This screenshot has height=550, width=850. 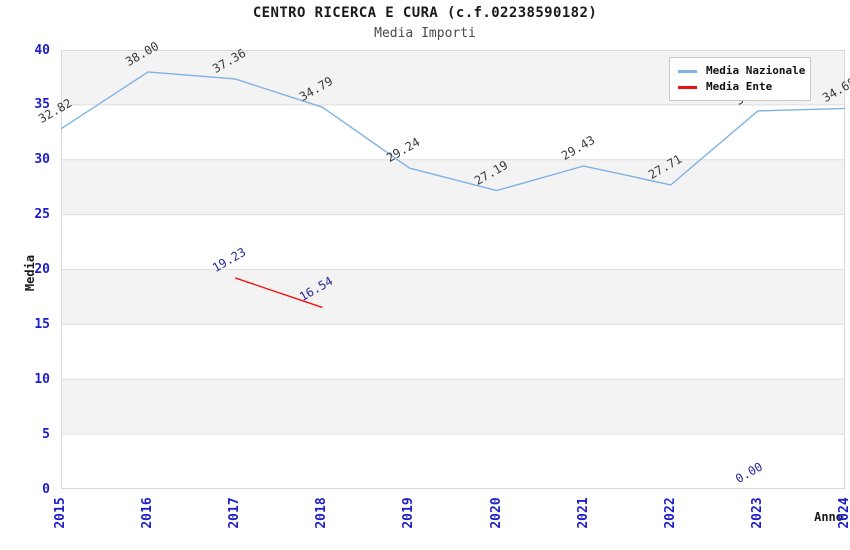 I want to click on x-tick-label: 2016, so click(x=148, y=513).